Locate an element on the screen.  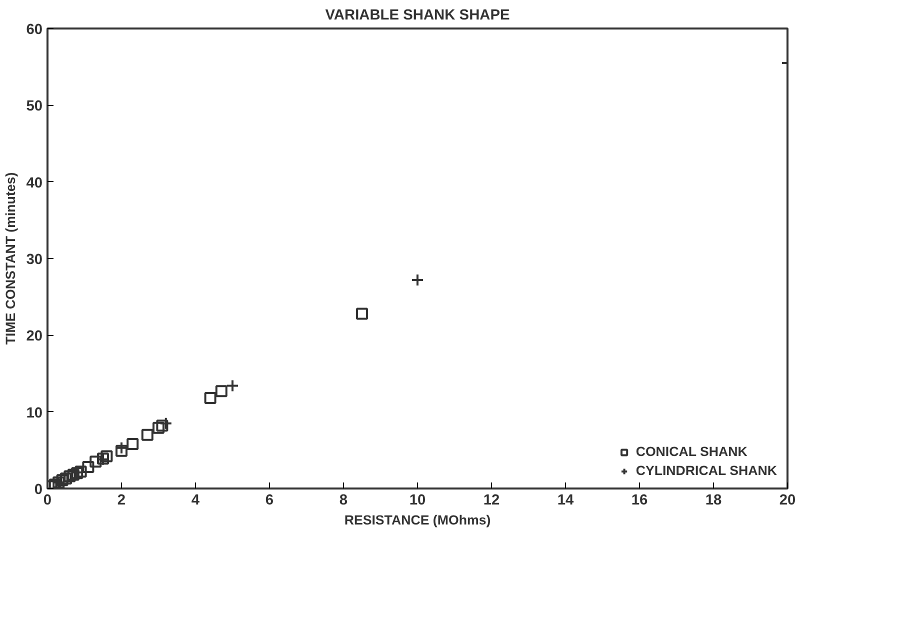
legend-label: CYLINDRICAL SHANK is located at coordinates (706, 470).